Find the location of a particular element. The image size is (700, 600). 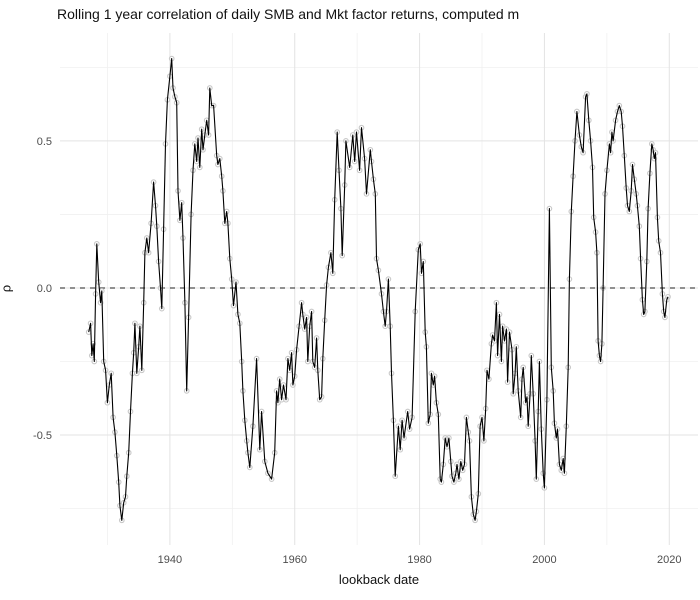

x-tick-label: 1980 is located at coordinates (419, 560).